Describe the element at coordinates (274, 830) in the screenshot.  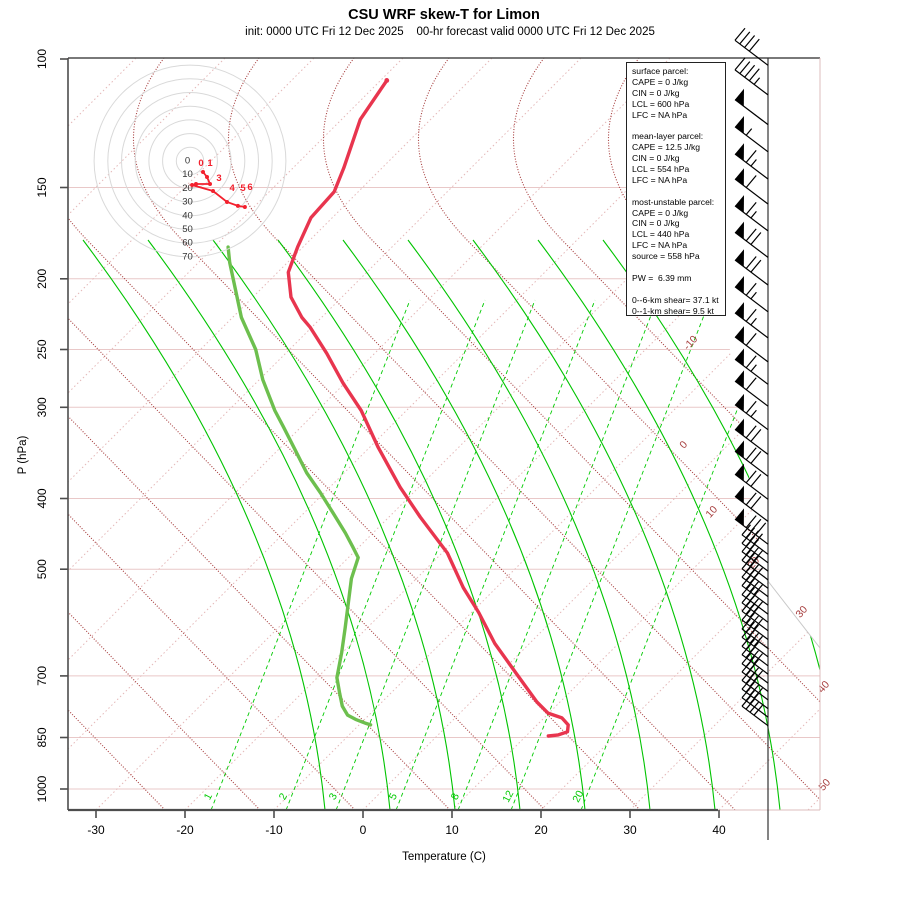
I see `svg-text: -10` at that location.